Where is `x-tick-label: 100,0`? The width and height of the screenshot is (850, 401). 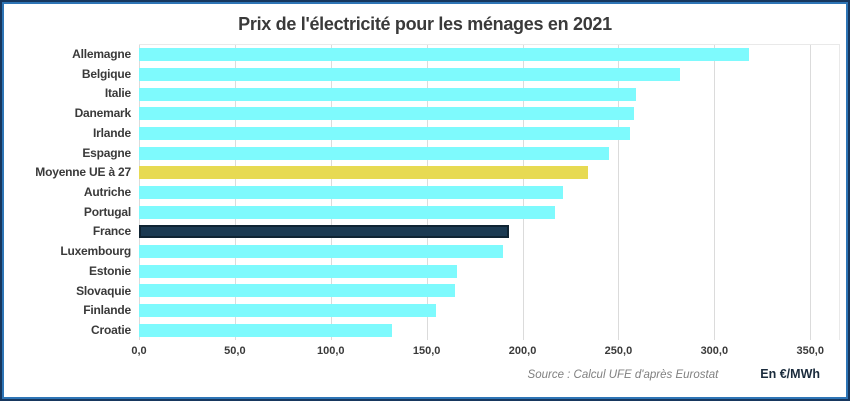 x-tick-label: 100,0 is located at coordinates (331, 351).